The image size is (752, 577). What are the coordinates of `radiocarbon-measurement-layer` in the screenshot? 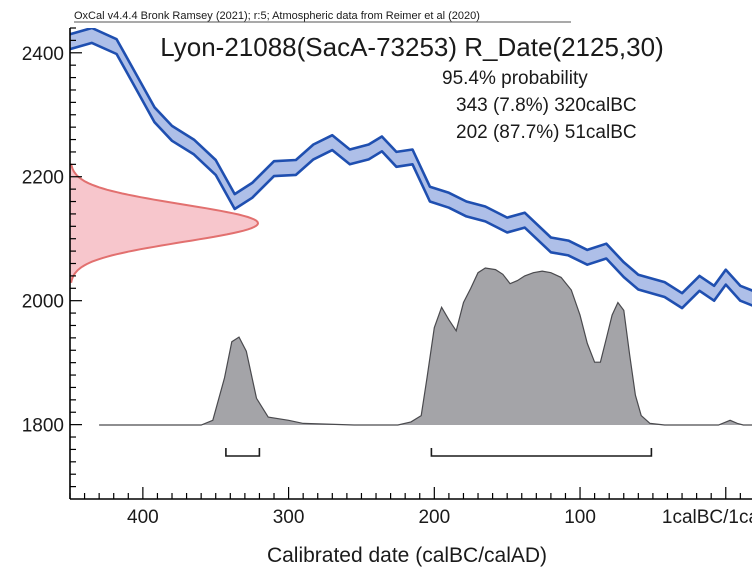 It's located at (165, 223).